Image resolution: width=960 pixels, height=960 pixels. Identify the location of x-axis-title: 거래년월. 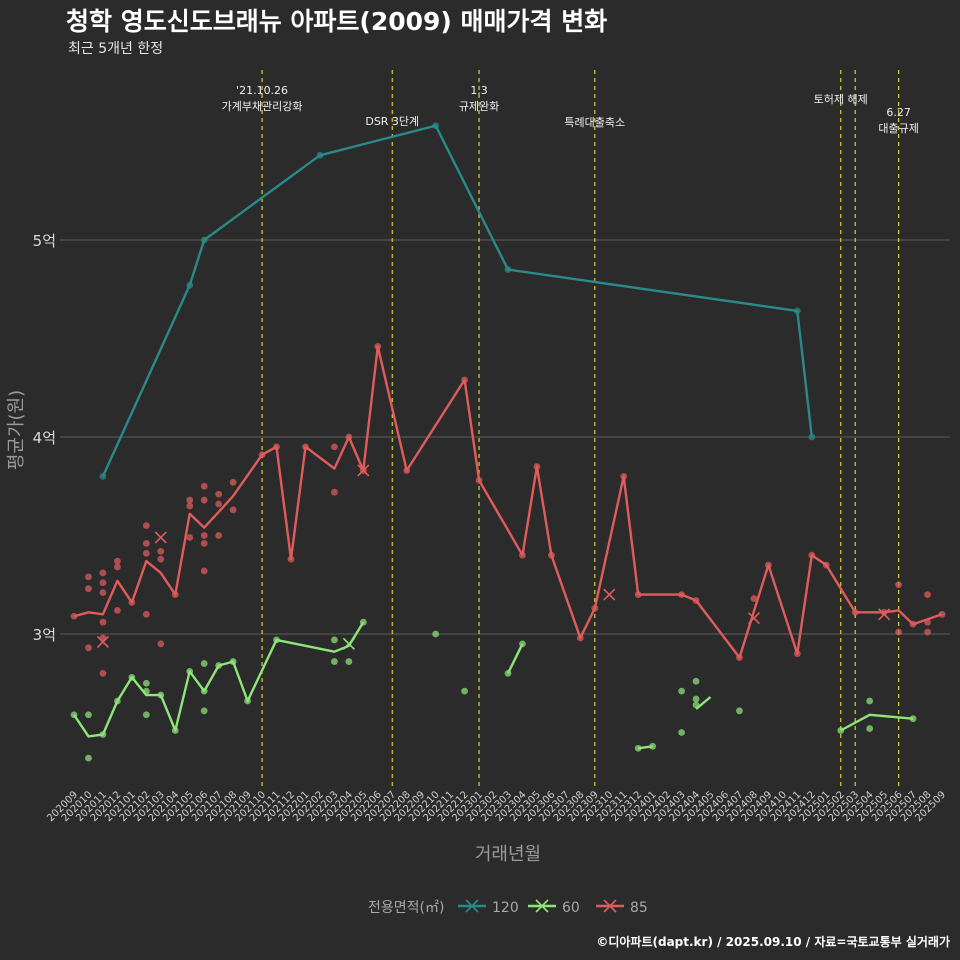
(508, 854).